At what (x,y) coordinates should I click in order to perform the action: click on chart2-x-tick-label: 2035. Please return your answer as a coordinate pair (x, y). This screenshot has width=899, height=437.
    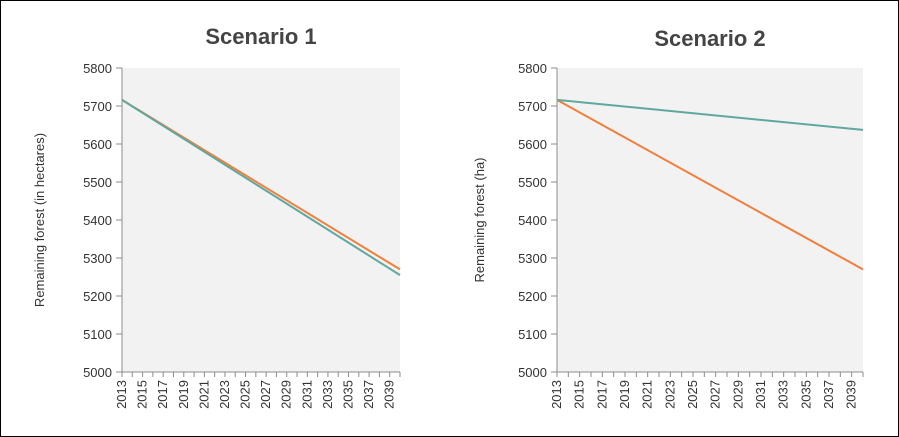
    Looking at the image, I should click on (805, 394).